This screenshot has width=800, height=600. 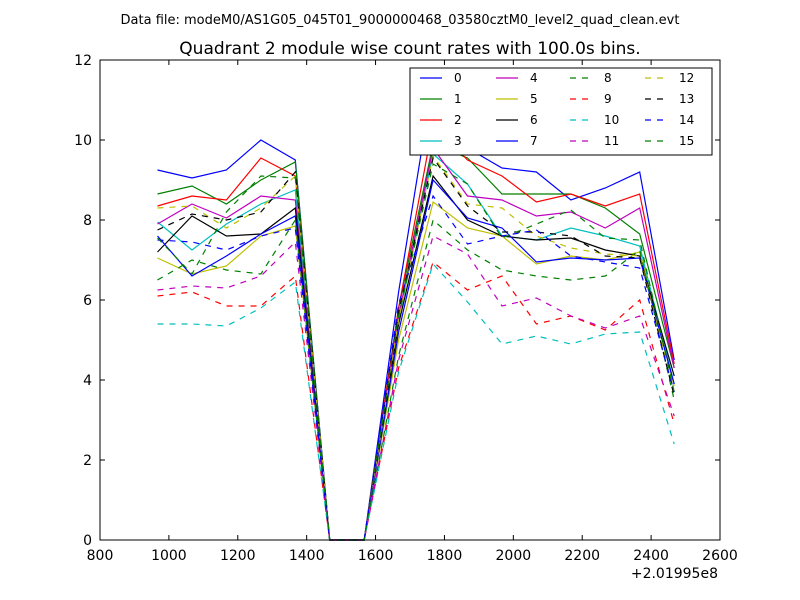 I want to click on legend-label-13: 13, so click(x=686, y=99).